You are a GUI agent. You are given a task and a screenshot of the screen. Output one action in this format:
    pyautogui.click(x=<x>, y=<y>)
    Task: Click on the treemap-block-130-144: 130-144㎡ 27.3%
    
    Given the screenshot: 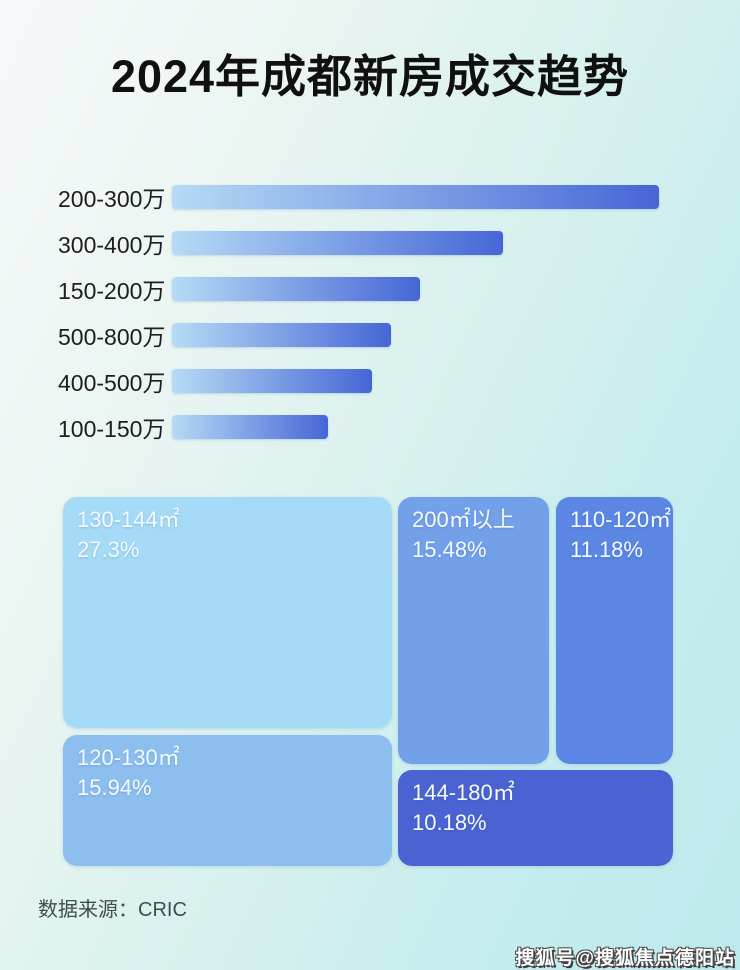 What is the action you would take?
    pyautogui.click(x=227, y=612)
    